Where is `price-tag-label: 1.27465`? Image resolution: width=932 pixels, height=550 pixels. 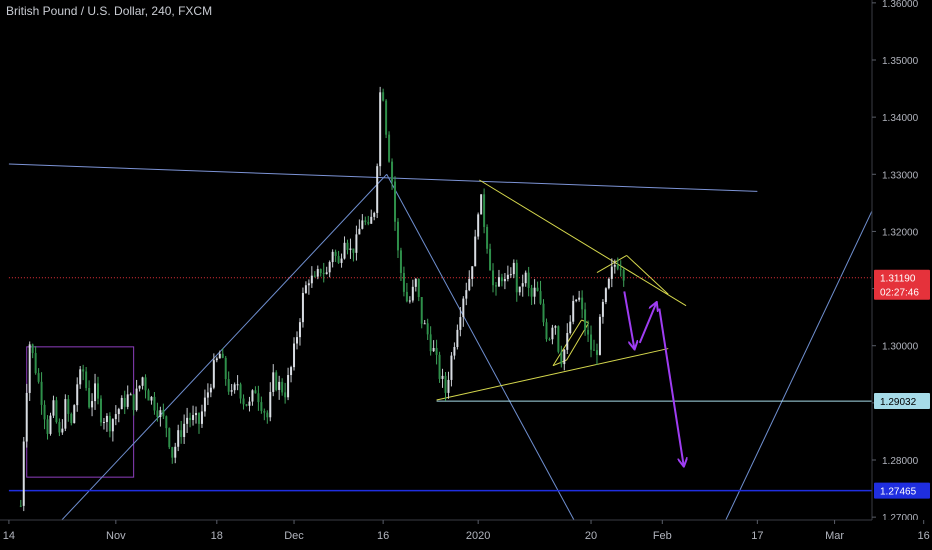 price-tag-label: 1.27465 is located at coordinates (898, 492).